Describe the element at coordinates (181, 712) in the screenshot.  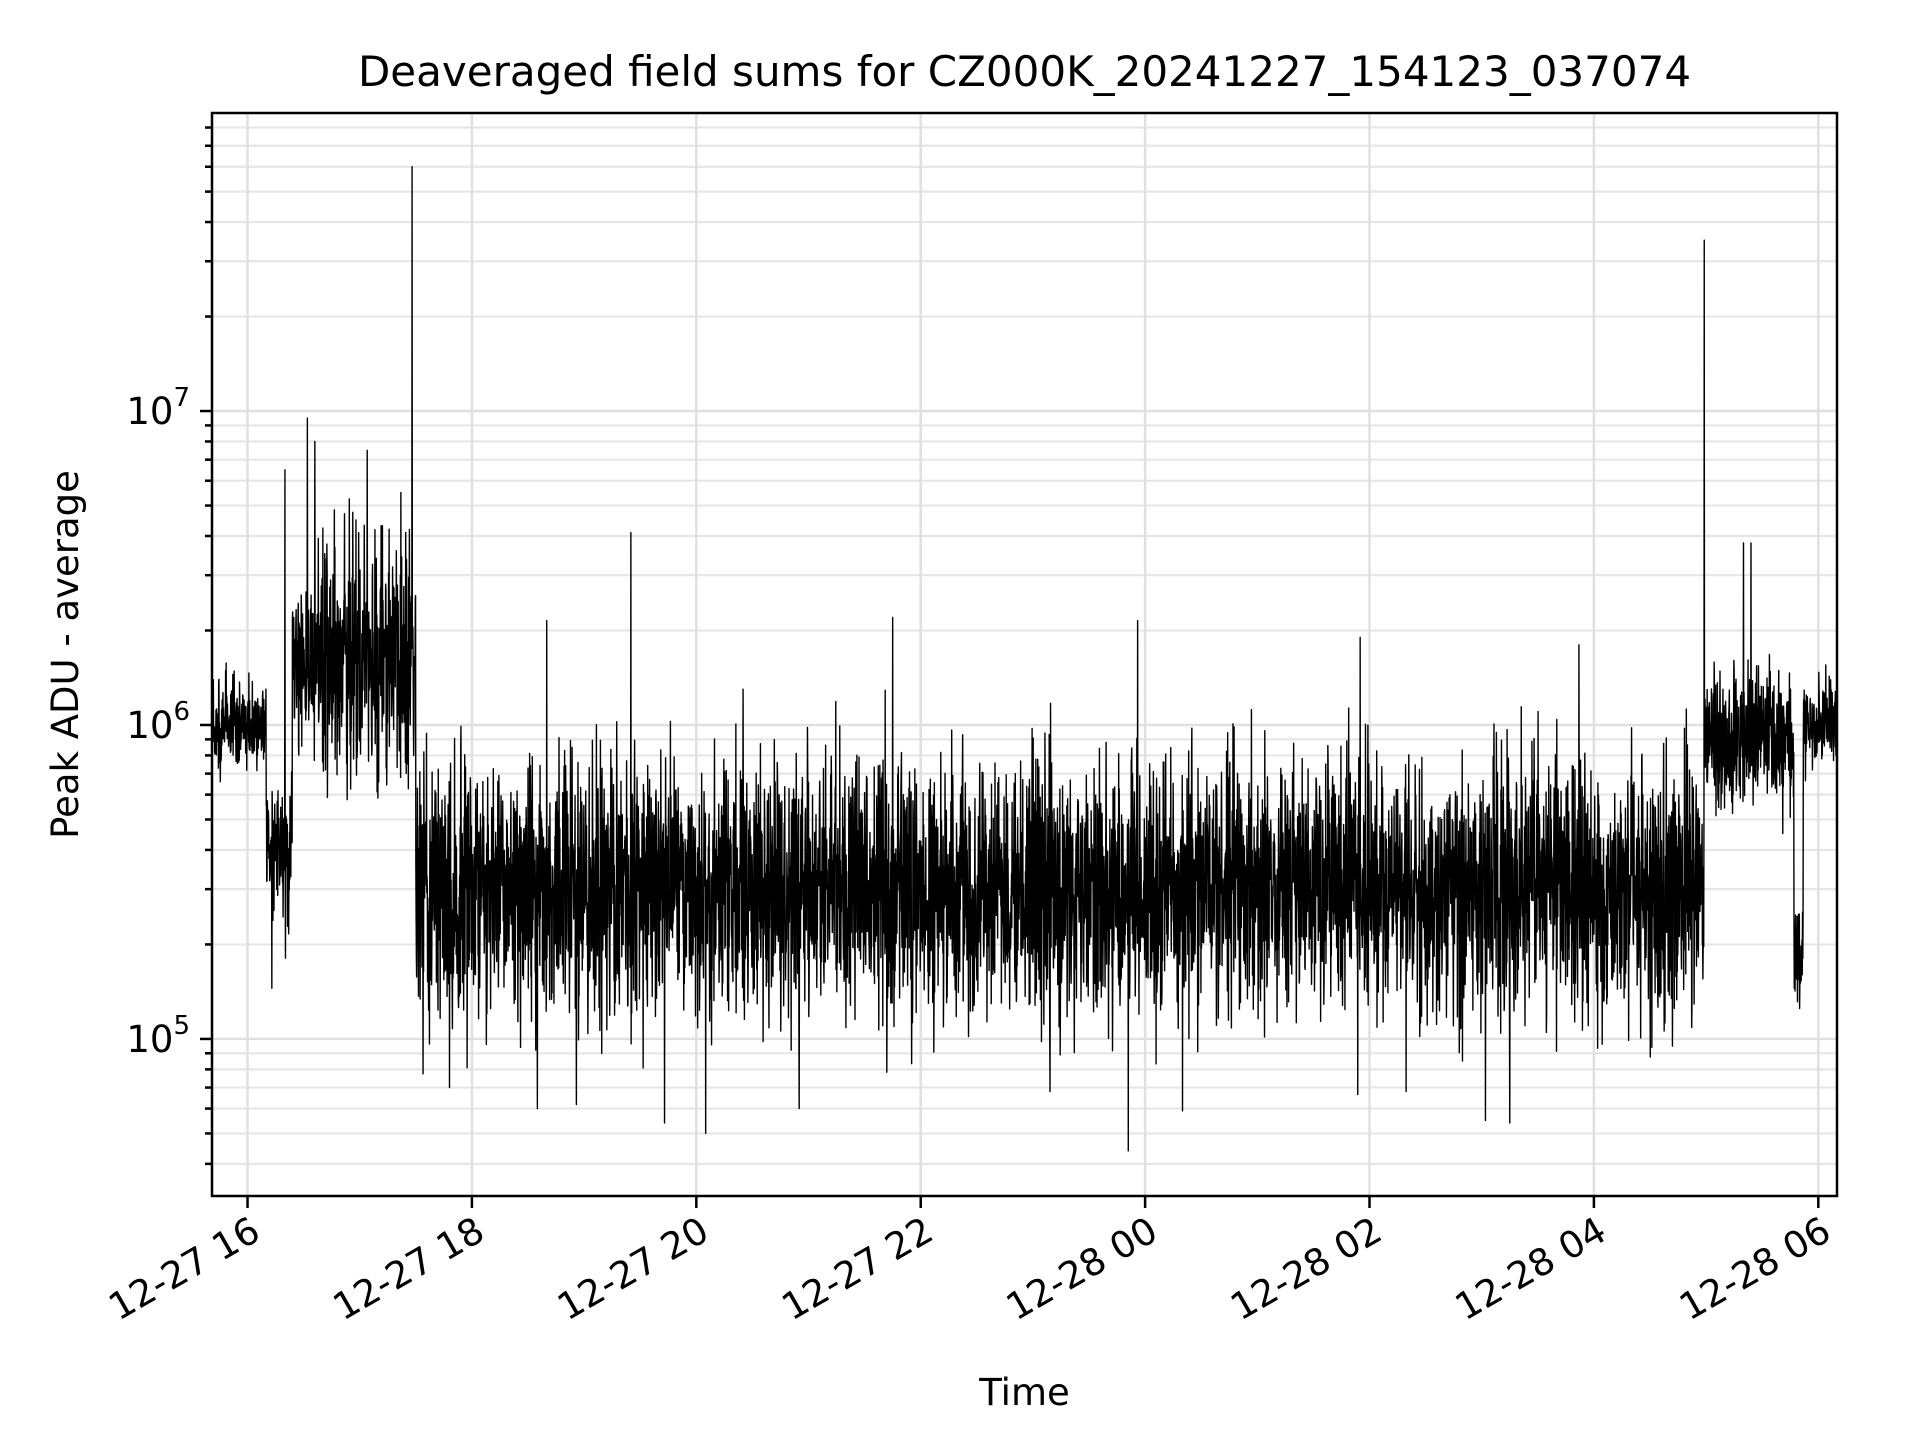
I see `y-tick-exponent: 6` at that location.